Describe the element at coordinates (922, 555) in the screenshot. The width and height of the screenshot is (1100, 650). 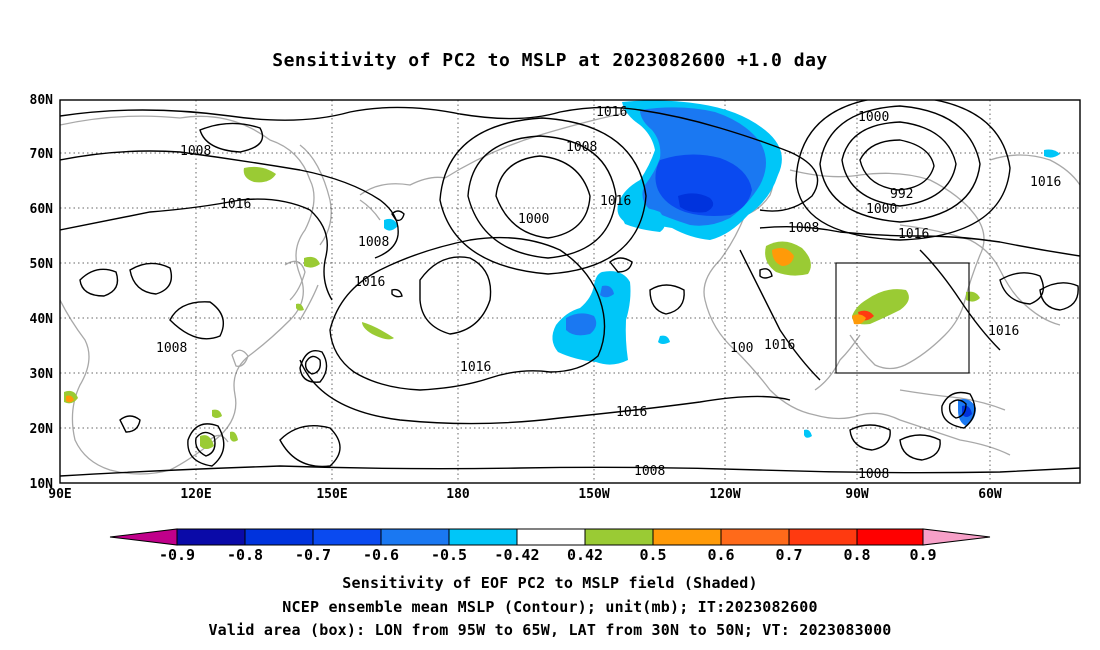
I see `colorbar-label: 0.9` at that location.